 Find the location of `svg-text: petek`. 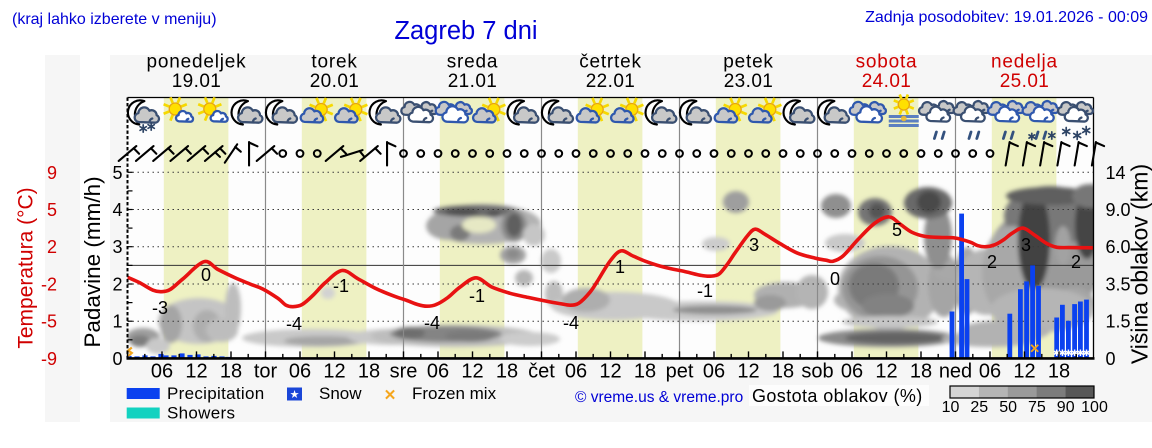

svg-text: petek is located at coordinates (748, 62).